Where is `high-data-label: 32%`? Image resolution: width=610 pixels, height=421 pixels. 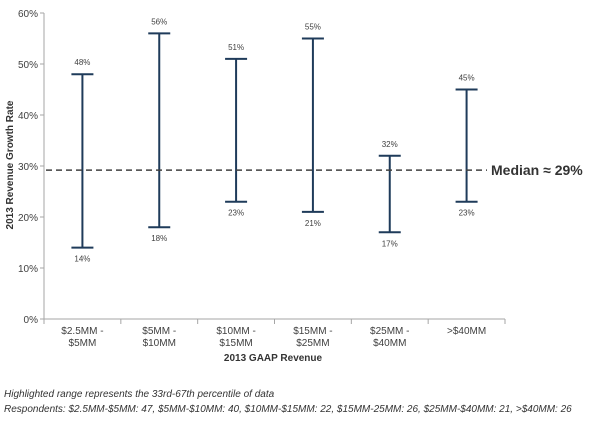 high-data-label: 32% is located at coordinates (390, 144).